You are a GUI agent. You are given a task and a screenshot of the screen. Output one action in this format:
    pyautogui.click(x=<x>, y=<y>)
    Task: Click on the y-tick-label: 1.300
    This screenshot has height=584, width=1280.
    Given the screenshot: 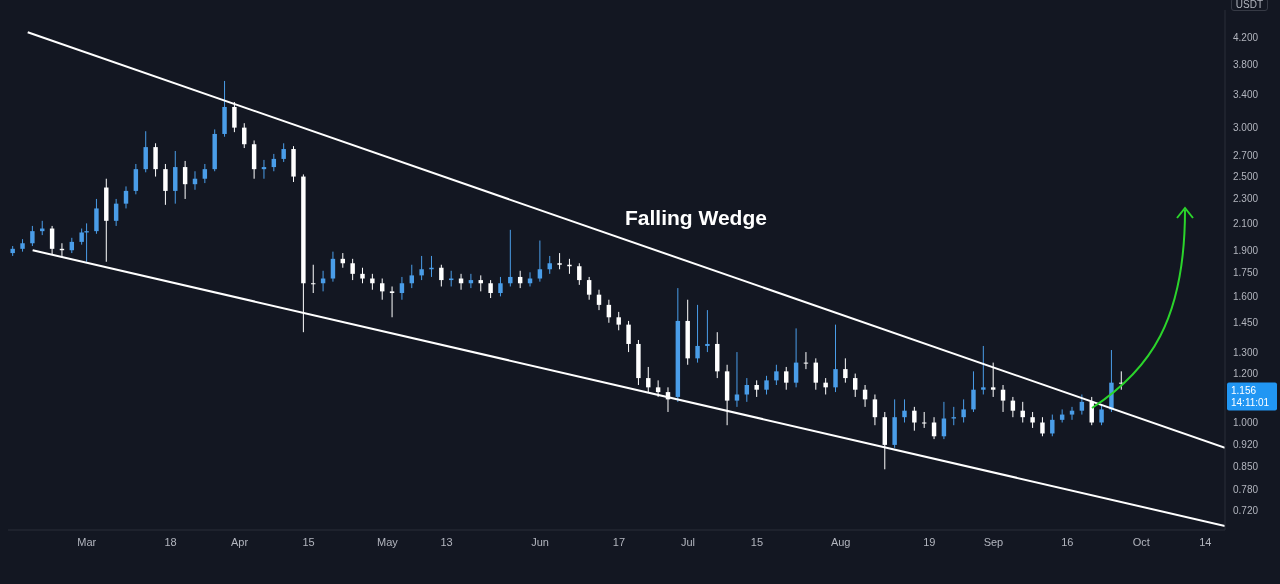 What is the action you would take?
    pyautogui.click(x=1246, y=352)
    